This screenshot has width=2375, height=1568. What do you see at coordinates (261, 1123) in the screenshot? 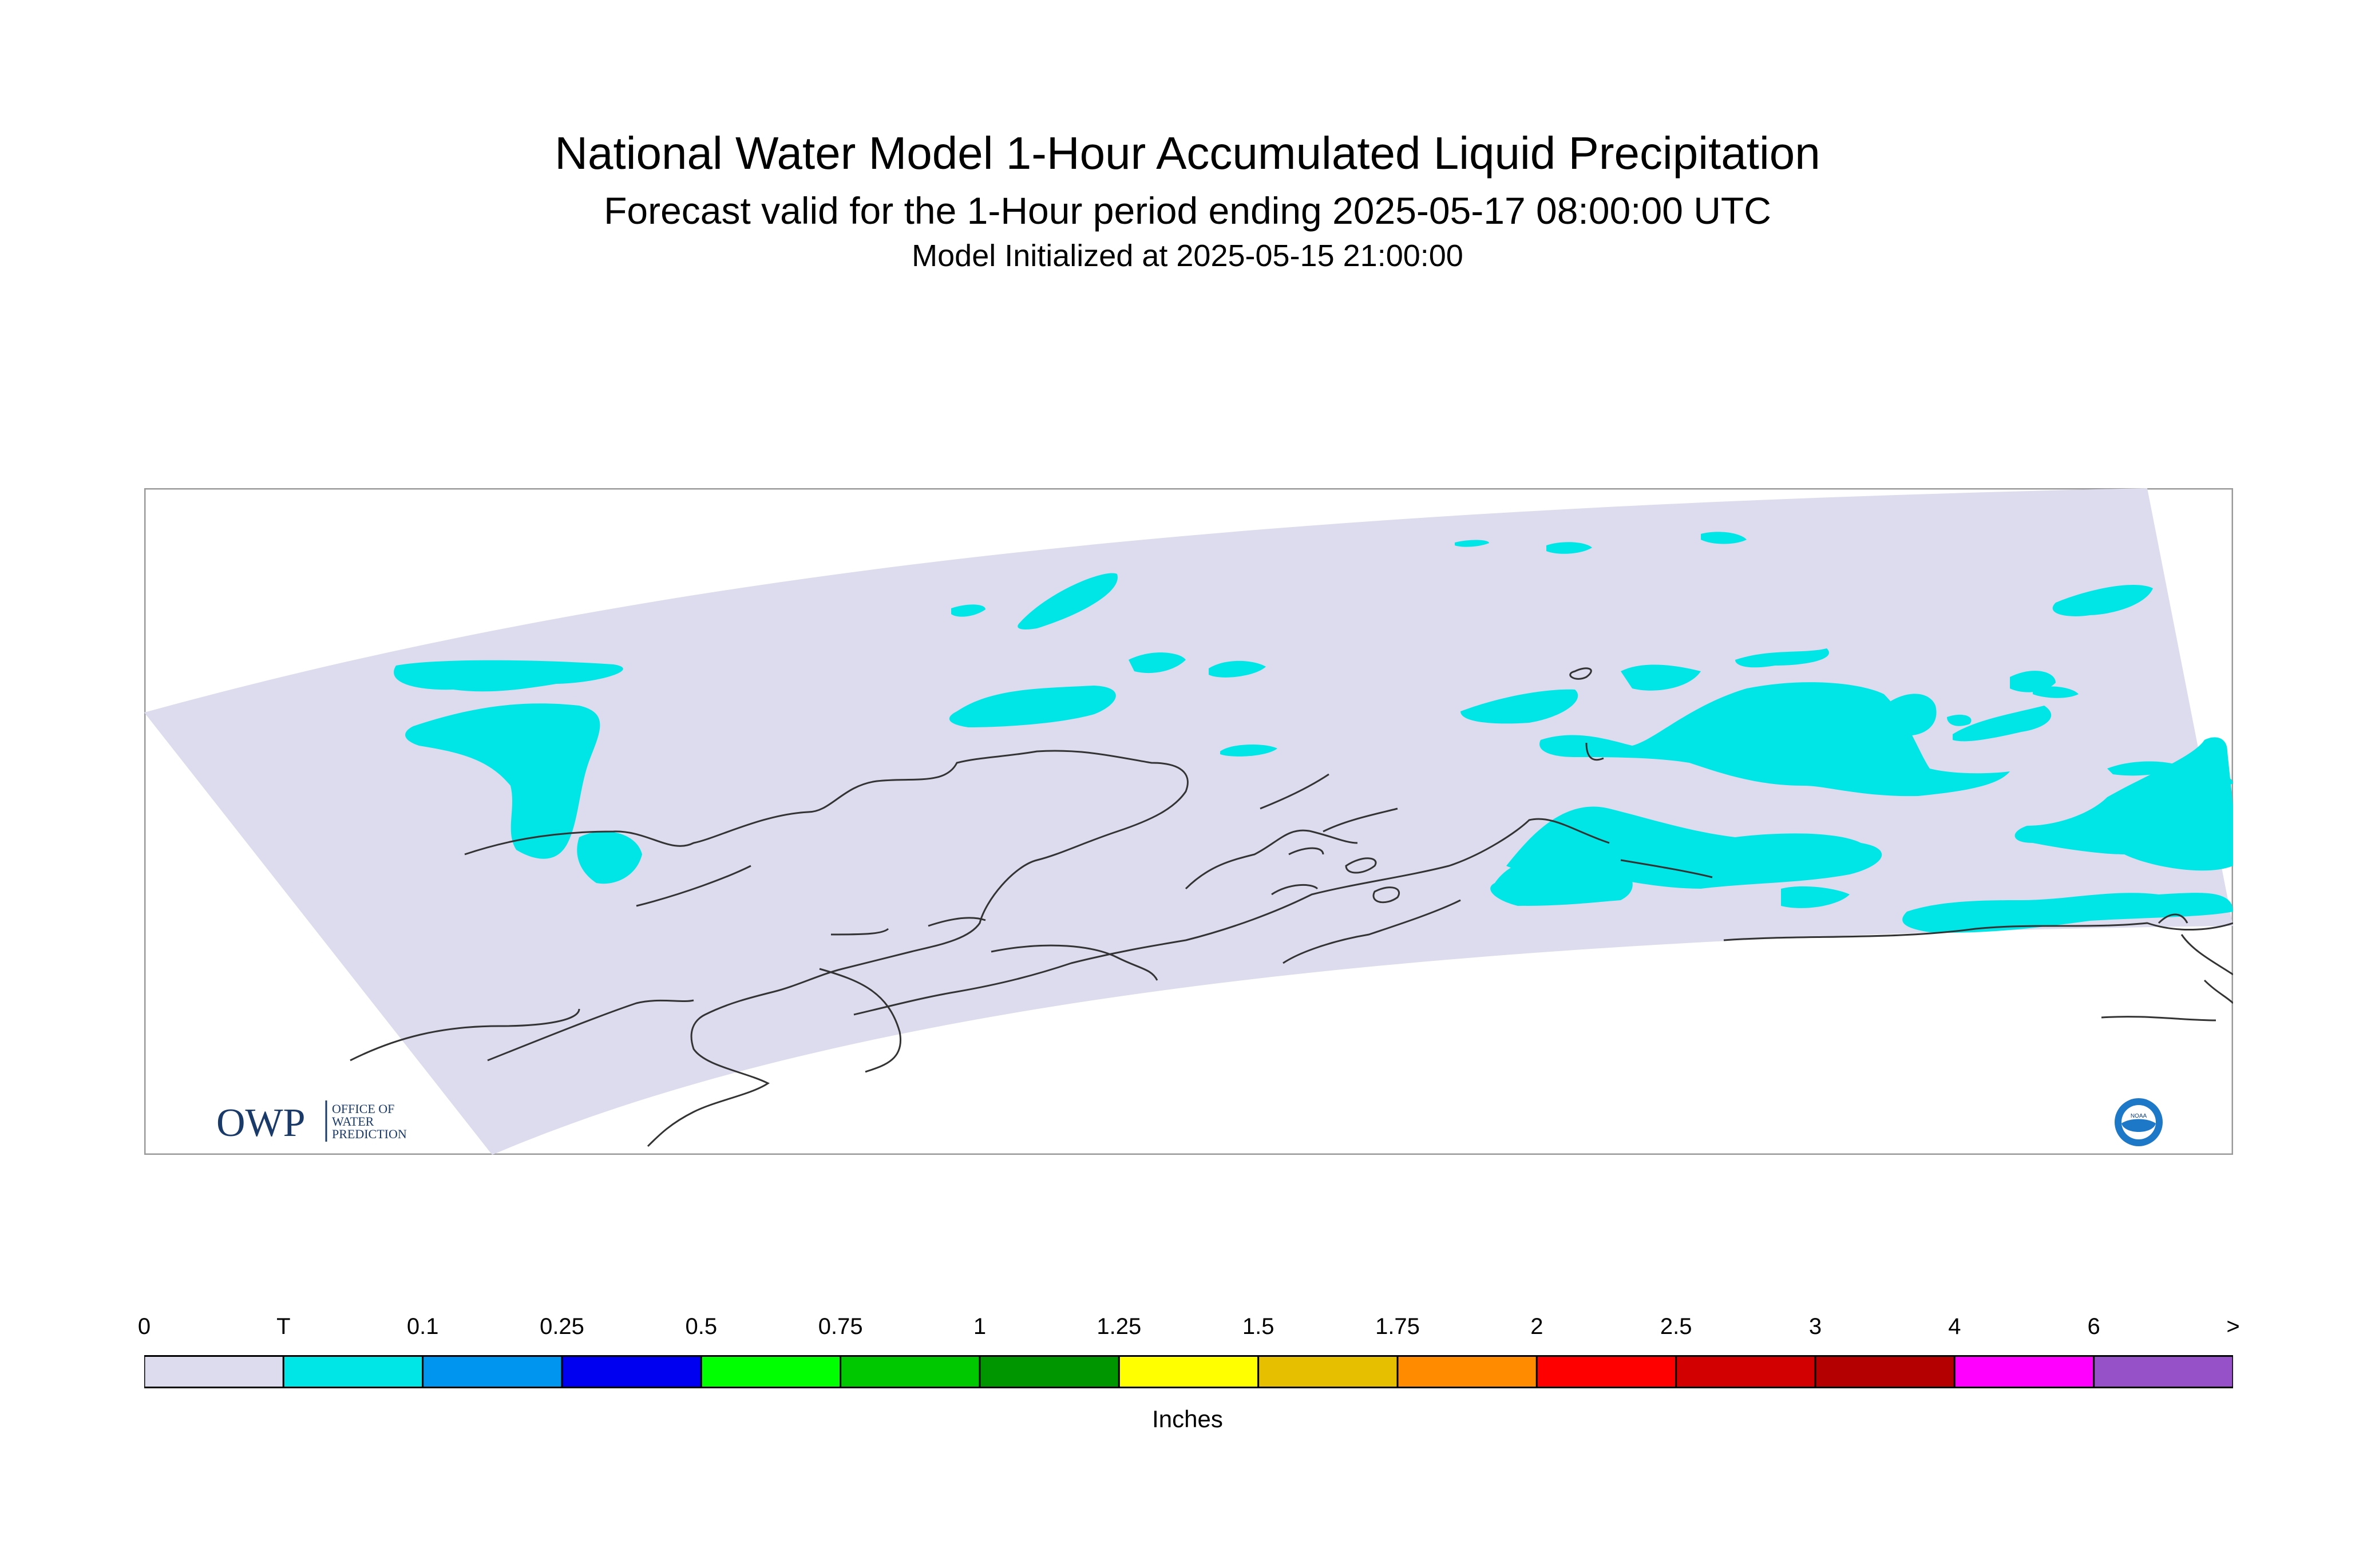
I see `owp-logo-mark: OWP` at bounding box center [261, 1123].